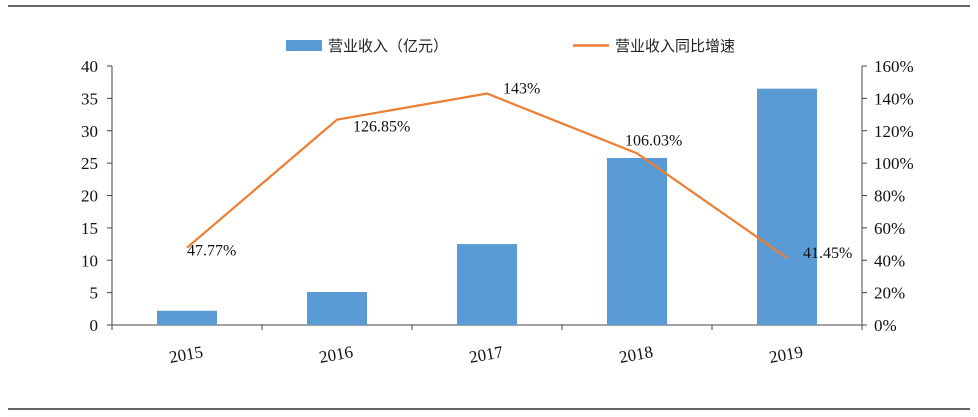 The image size is (978, 417). I want to click on right-tick-label: 120%, so click(894, 131).